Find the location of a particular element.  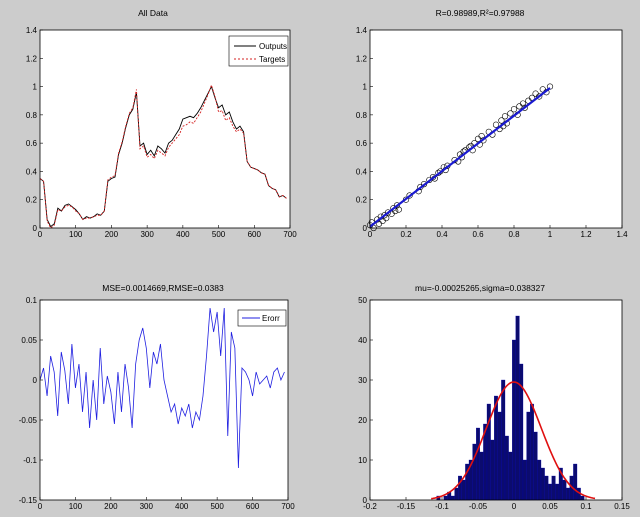

legend-all-data: Outputs Targets is located at coordinates (258, 51).